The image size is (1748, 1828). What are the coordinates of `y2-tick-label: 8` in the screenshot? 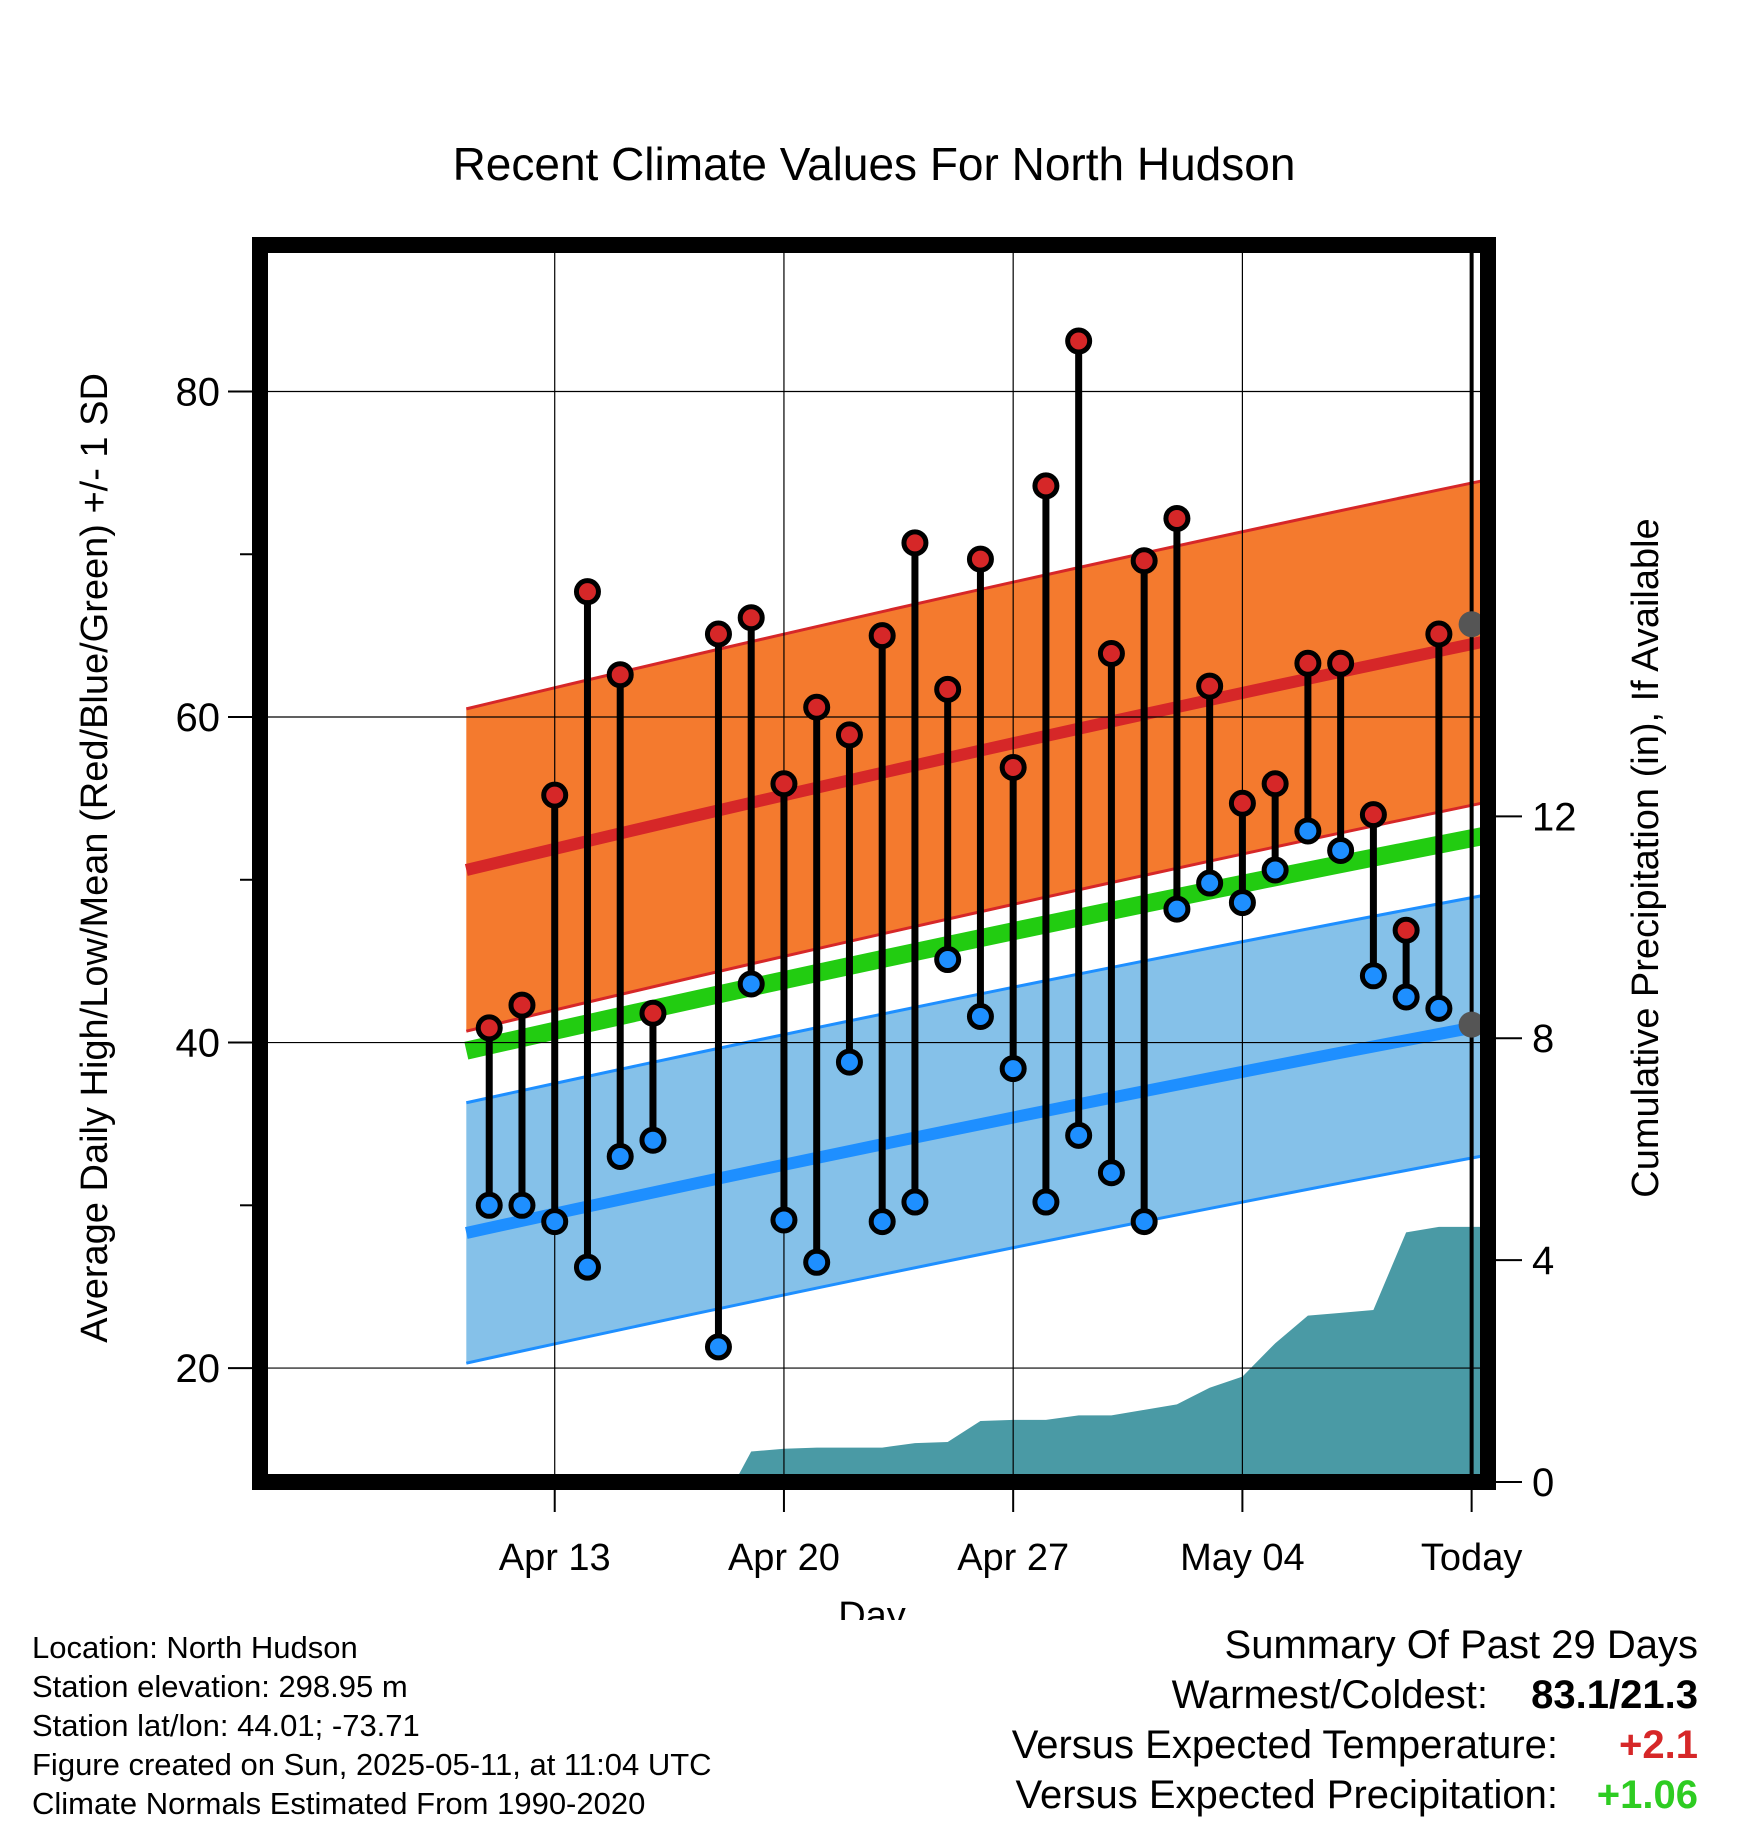 It's located at (1543, 1039).